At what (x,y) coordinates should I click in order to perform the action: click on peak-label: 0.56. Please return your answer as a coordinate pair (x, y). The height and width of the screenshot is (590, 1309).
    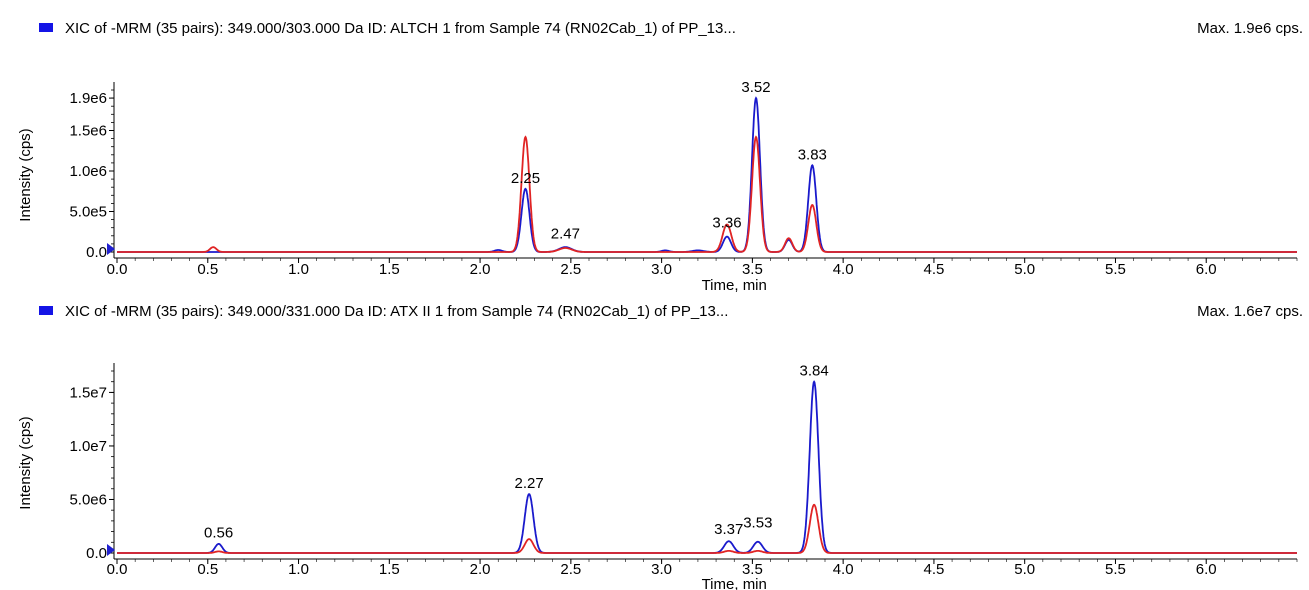
    Looking at the image, I should click on (218, 532).